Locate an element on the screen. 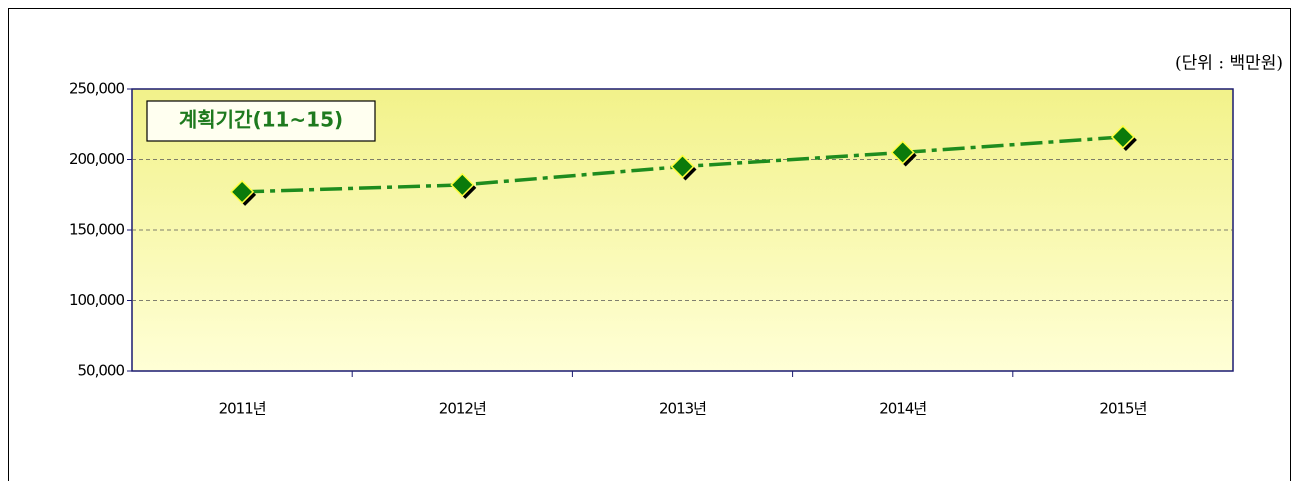 This screenshot has height=485, width=1301. y-tick-label: 100,000 is located at coordinates (96, 300).